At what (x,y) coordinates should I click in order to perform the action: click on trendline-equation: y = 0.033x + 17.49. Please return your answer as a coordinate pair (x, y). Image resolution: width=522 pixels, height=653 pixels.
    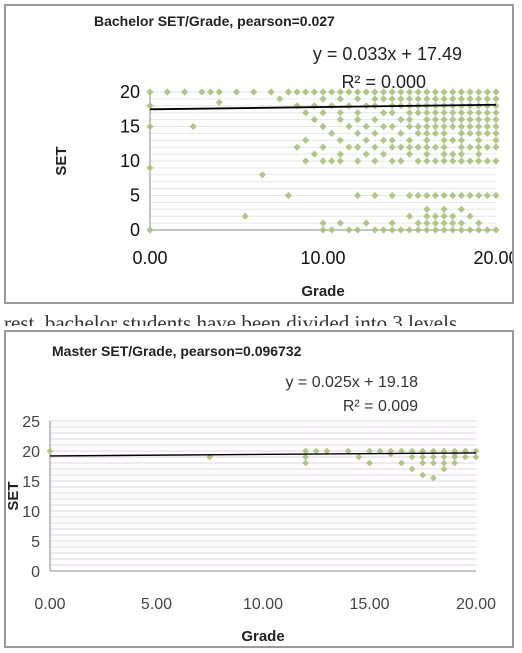
    Looking at the image, I should click on (387, 54).